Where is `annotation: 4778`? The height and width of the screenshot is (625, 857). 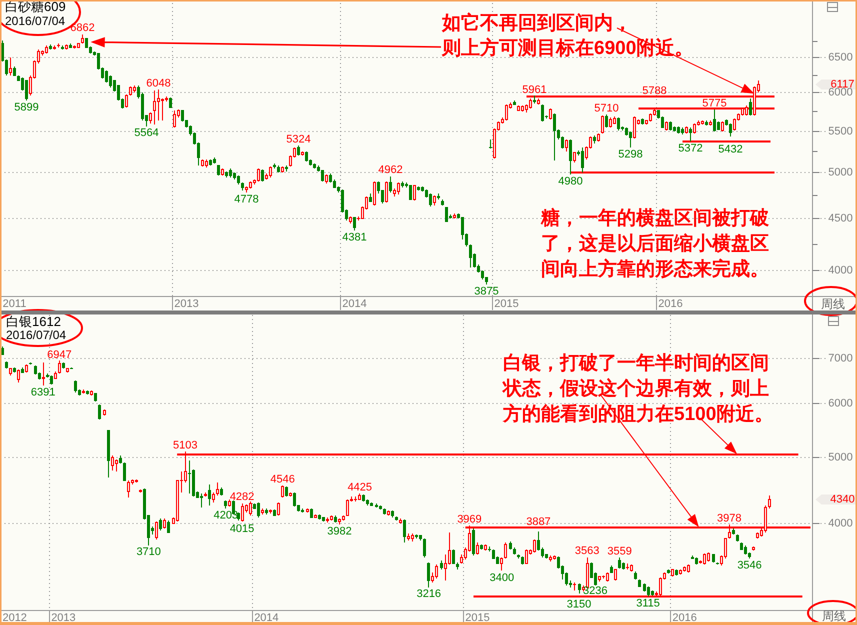 annotation: 4778 is located at coordinates (246, 200).